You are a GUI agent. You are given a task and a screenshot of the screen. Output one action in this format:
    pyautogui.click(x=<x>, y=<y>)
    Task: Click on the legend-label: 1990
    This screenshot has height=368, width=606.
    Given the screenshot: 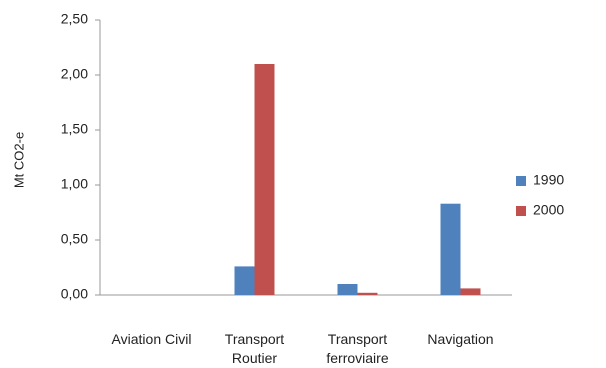 What is the action you would take?
    pyautogui.click(x=548, y=180)
    